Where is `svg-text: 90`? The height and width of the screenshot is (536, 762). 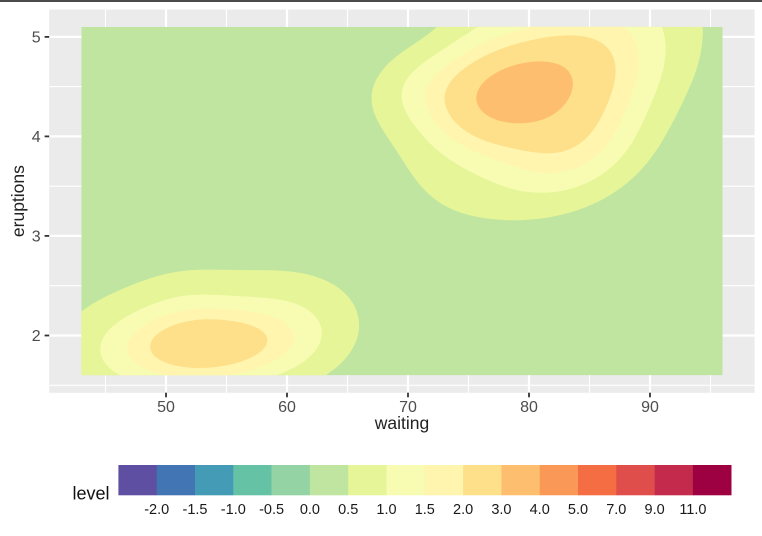 svg-text: 90 is located at coordinates (650, 407).